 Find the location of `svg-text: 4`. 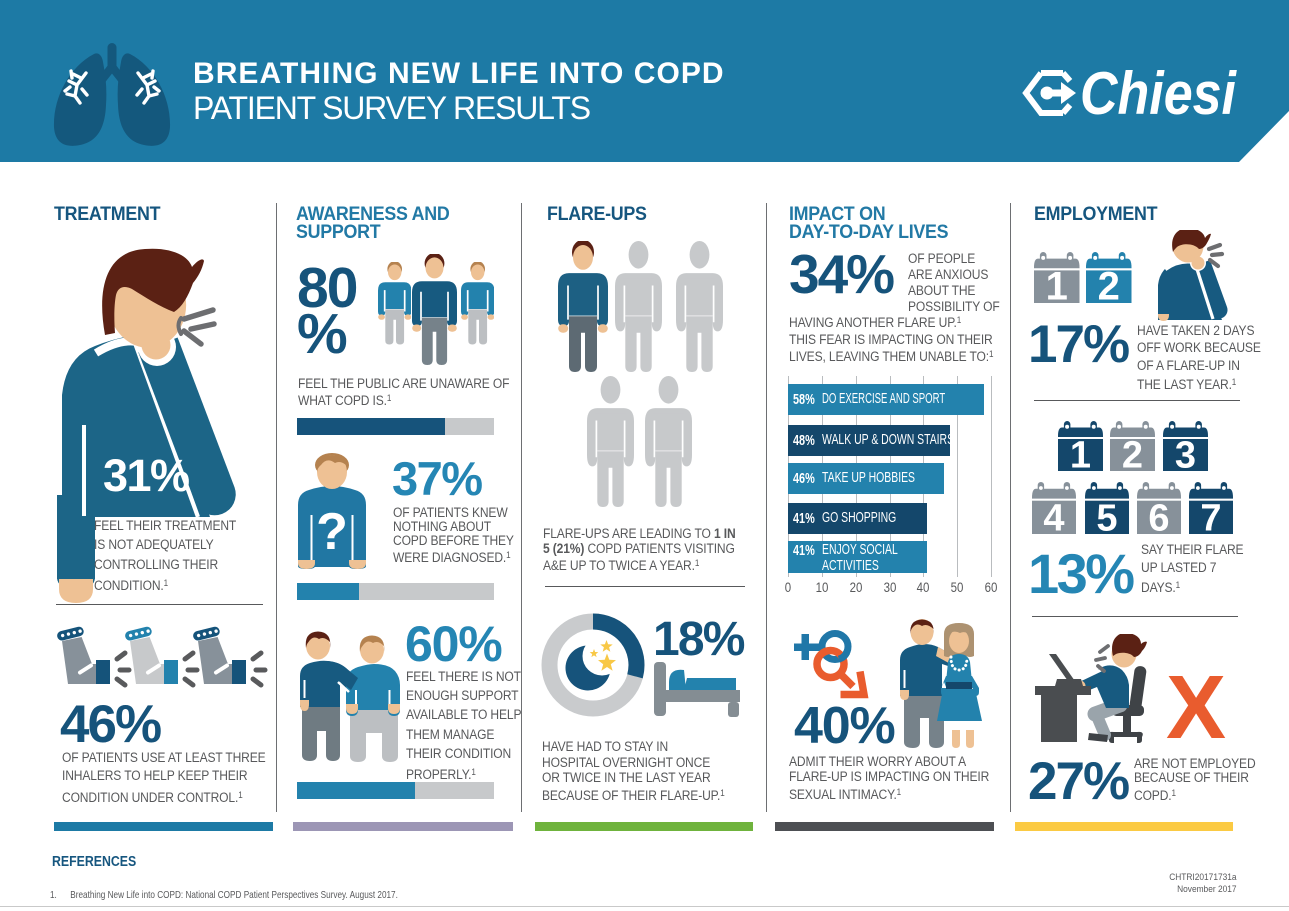

svg-text: 4 is located at coordinates (1054, 515).